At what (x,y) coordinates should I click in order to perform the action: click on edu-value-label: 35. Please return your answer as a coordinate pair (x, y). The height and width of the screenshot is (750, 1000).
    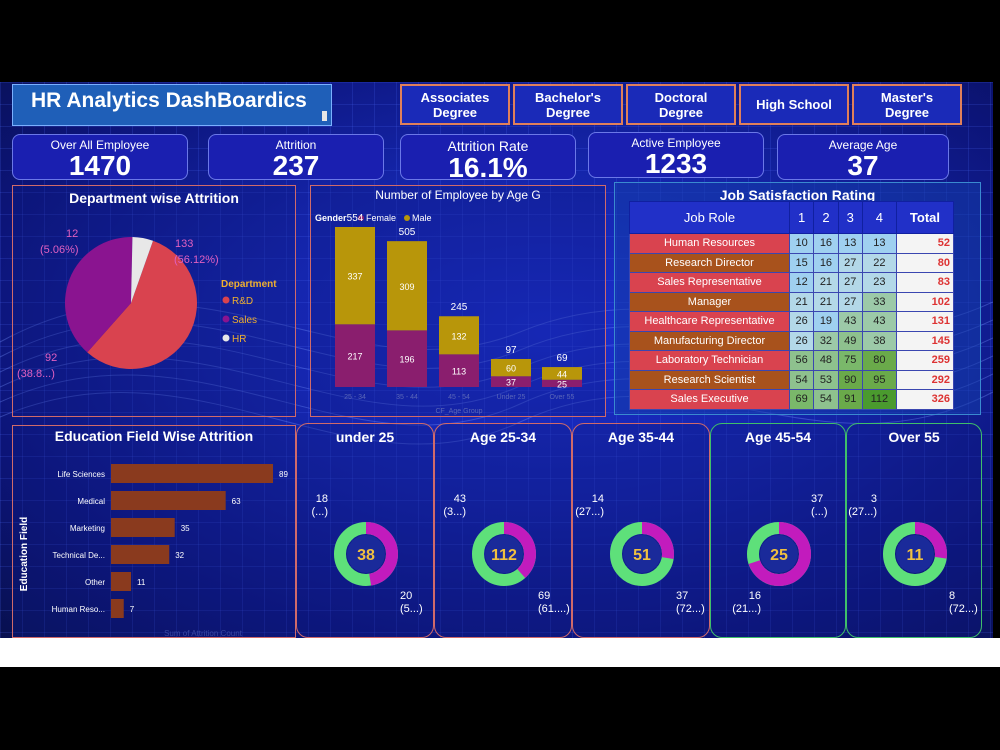
    Looking at the image, I should click on (185, 528).